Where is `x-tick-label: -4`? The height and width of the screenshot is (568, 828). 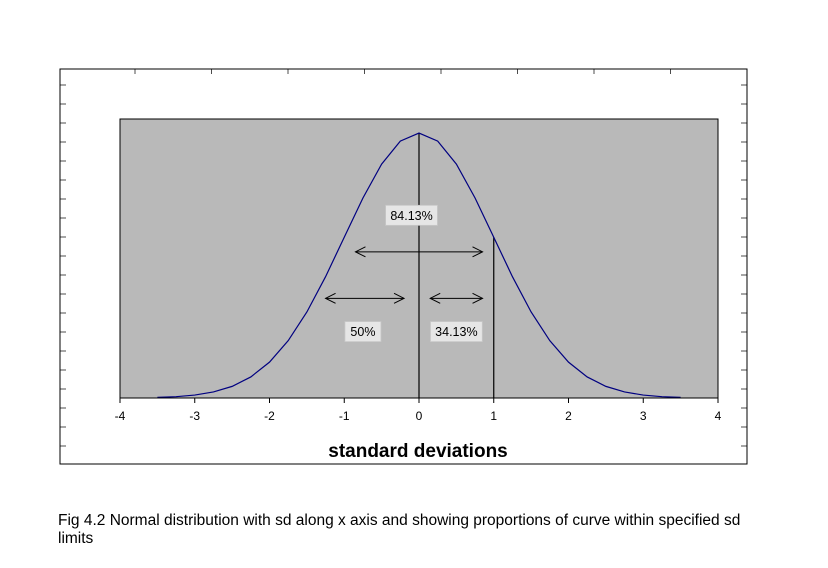
x-tick-label: -4 is located at coordinates (120, 416).